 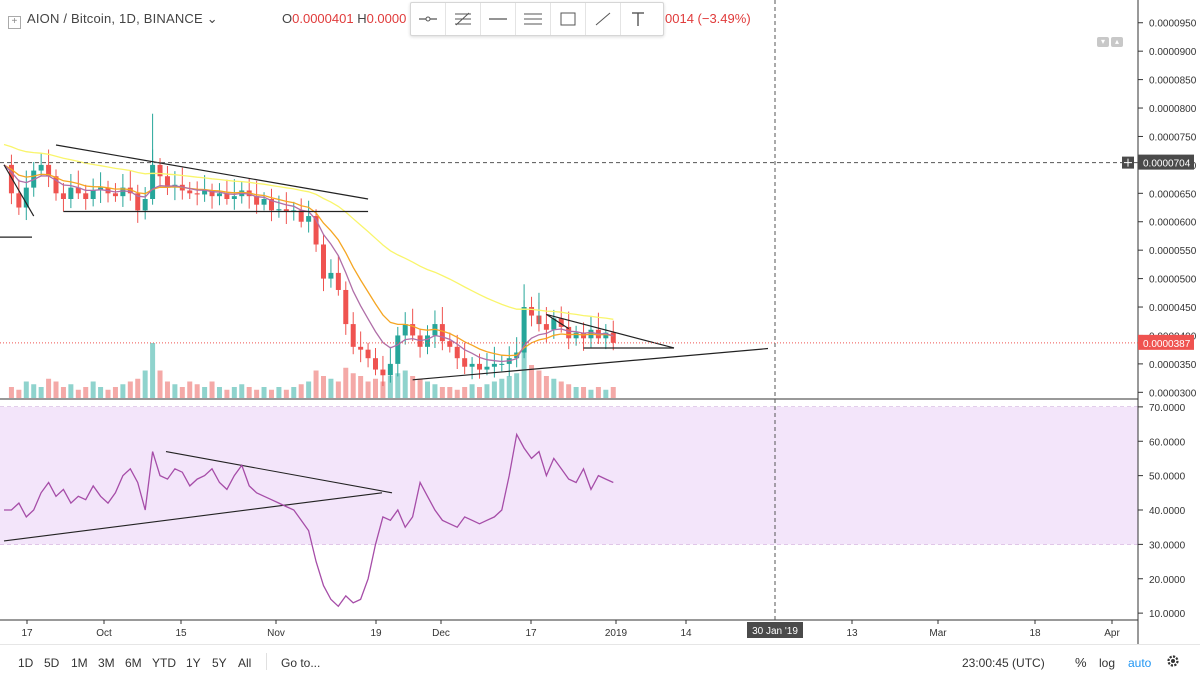 What do you see at coordinates (164, 663) in the screenshot?
I see `range-ytd: YTD` at bounding box center [164, 663].